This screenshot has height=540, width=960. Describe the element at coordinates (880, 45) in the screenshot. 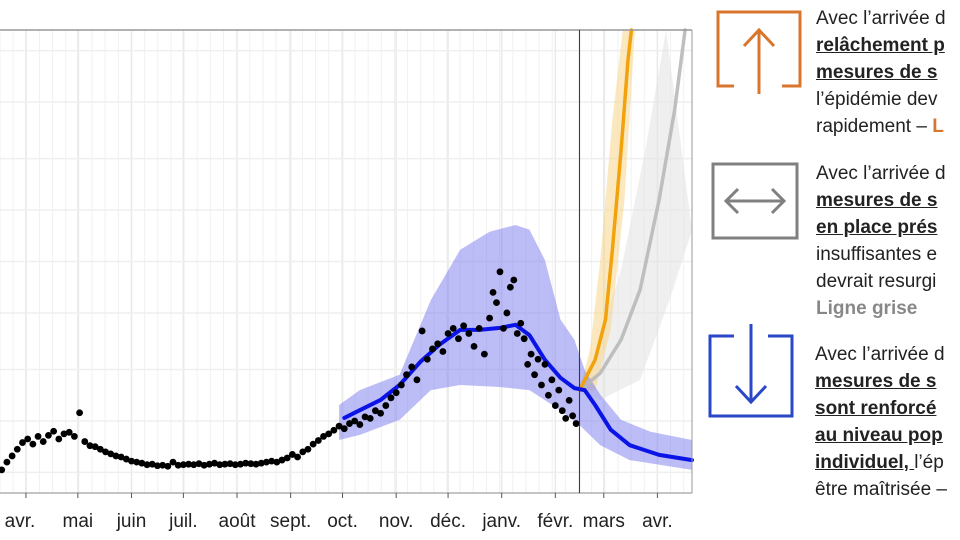

I see `legend-text-line: relâchement p` at that location.